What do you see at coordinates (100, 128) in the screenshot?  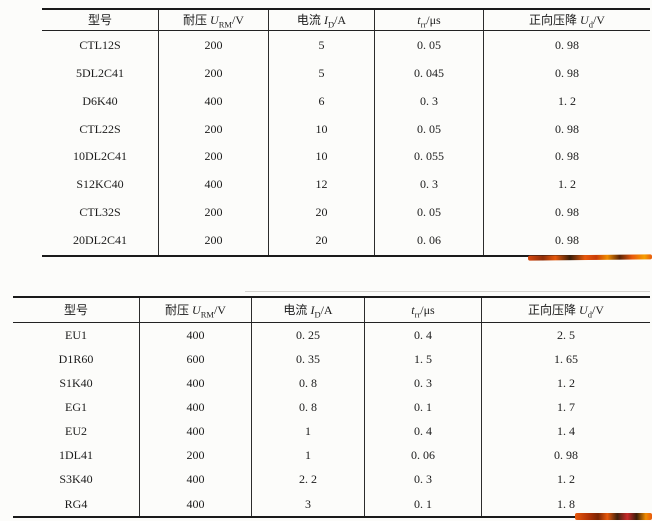 I see `table-cell: CTL22S` at bounding box center [100, 128].